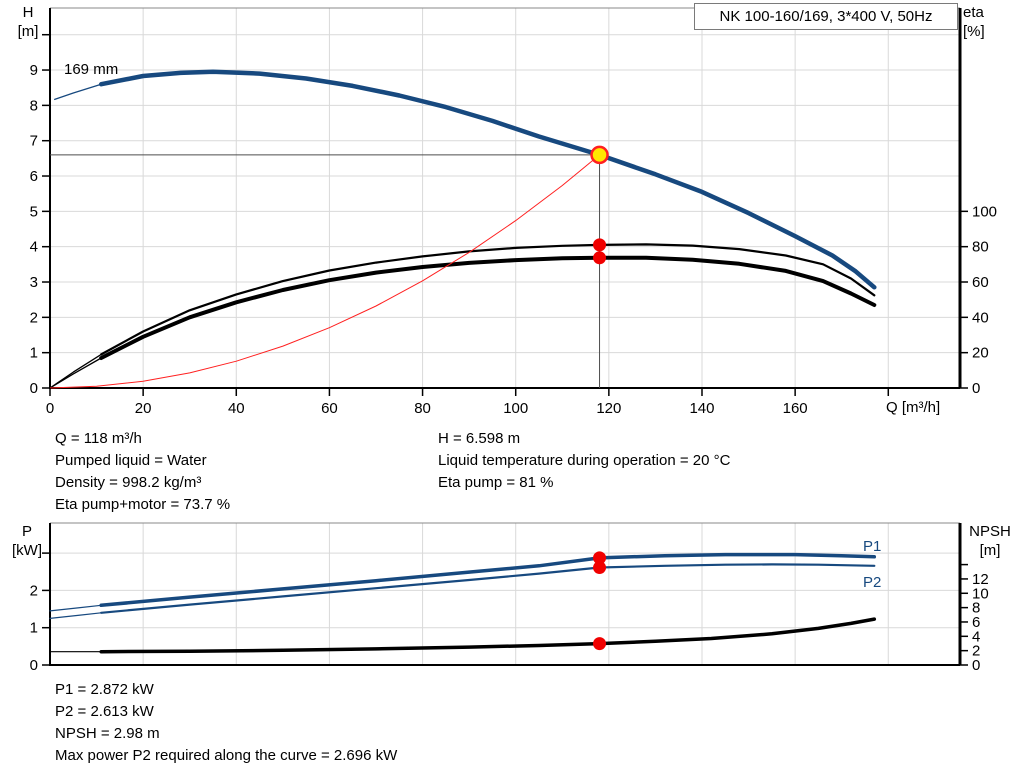  I want to click on p1-curve-label: P1, so click(872, 546).